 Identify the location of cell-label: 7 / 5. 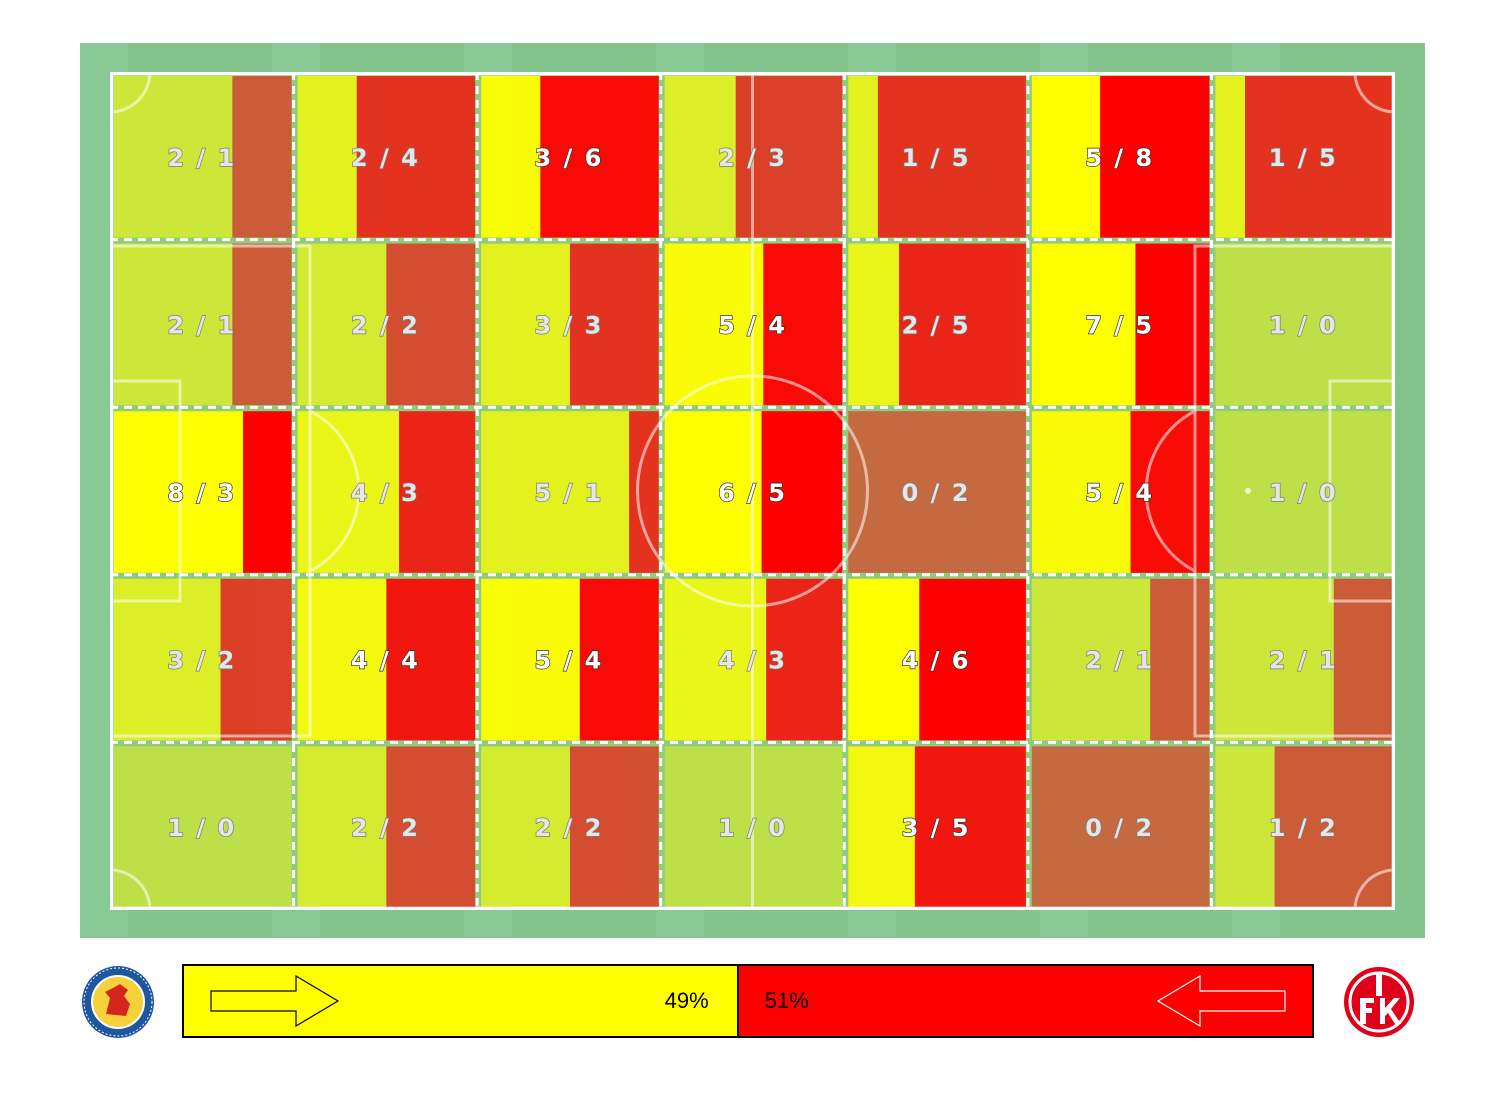
(1119, 325).